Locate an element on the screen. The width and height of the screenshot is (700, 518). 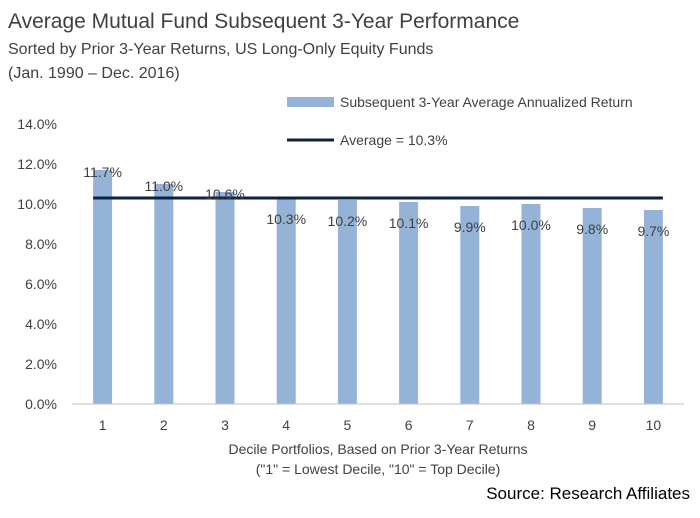
x-tick-label: 1 is located at coordinates (103, 425).